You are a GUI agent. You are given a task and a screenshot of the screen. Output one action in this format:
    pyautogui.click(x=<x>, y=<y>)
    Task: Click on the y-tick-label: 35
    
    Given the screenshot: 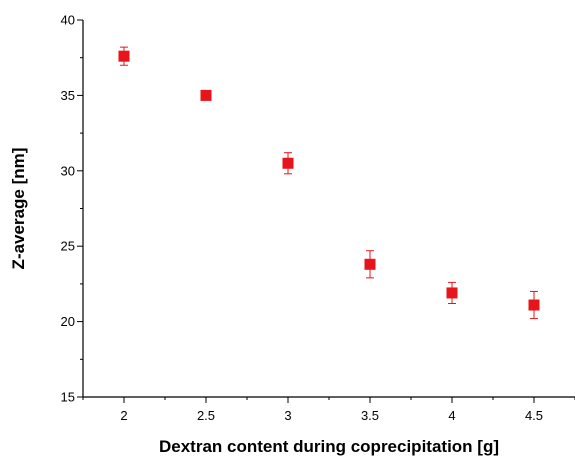 What is the action you would take?
    pyautogui.click(x=68, y=95)
    